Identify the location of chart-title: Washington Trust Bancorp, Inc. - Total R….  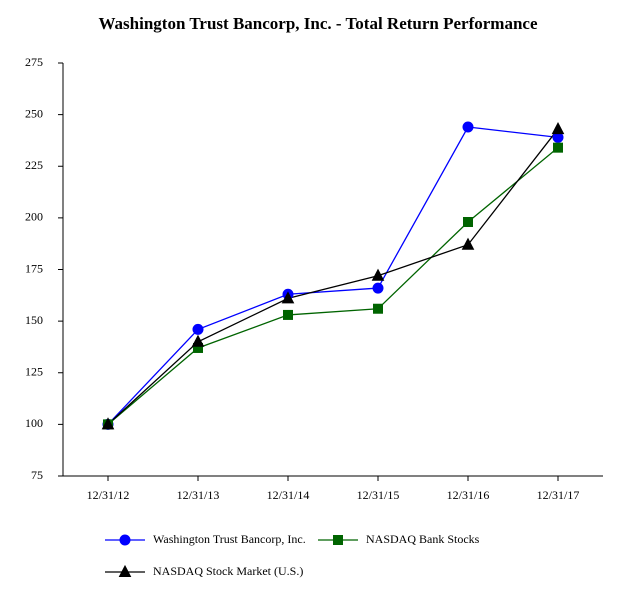
(317, 23).